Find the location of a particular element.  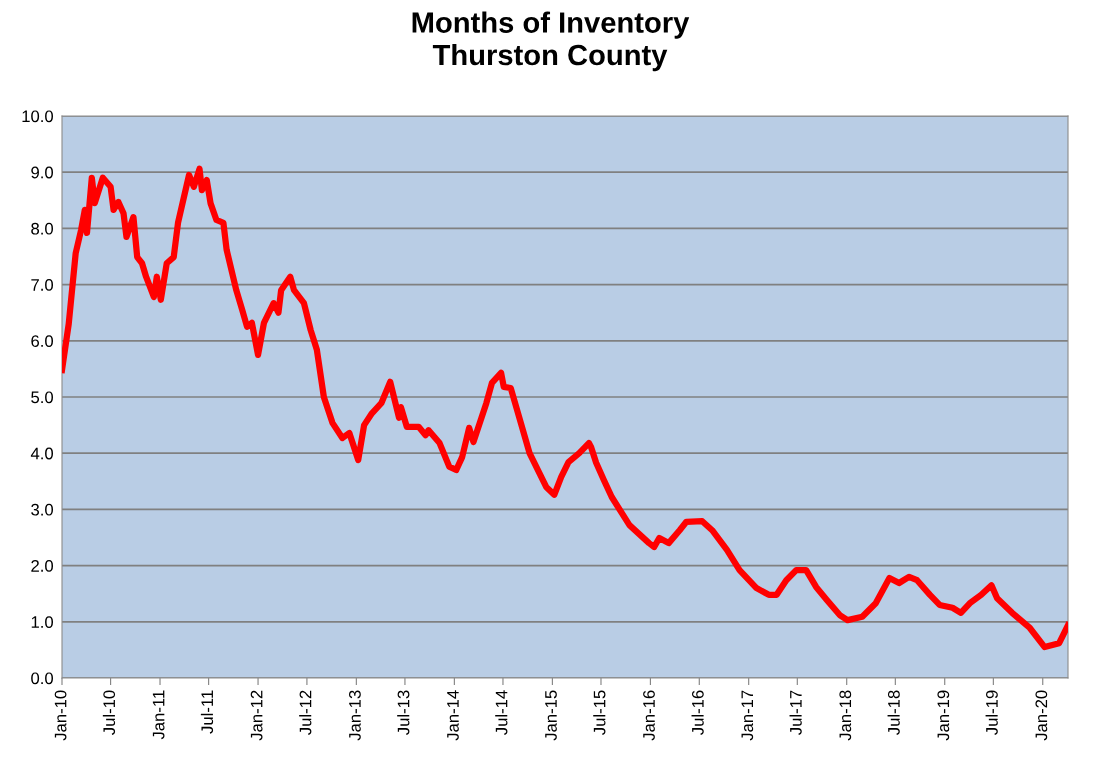

x-tick-label: Jul-17 is located at coordinates (795, 712).